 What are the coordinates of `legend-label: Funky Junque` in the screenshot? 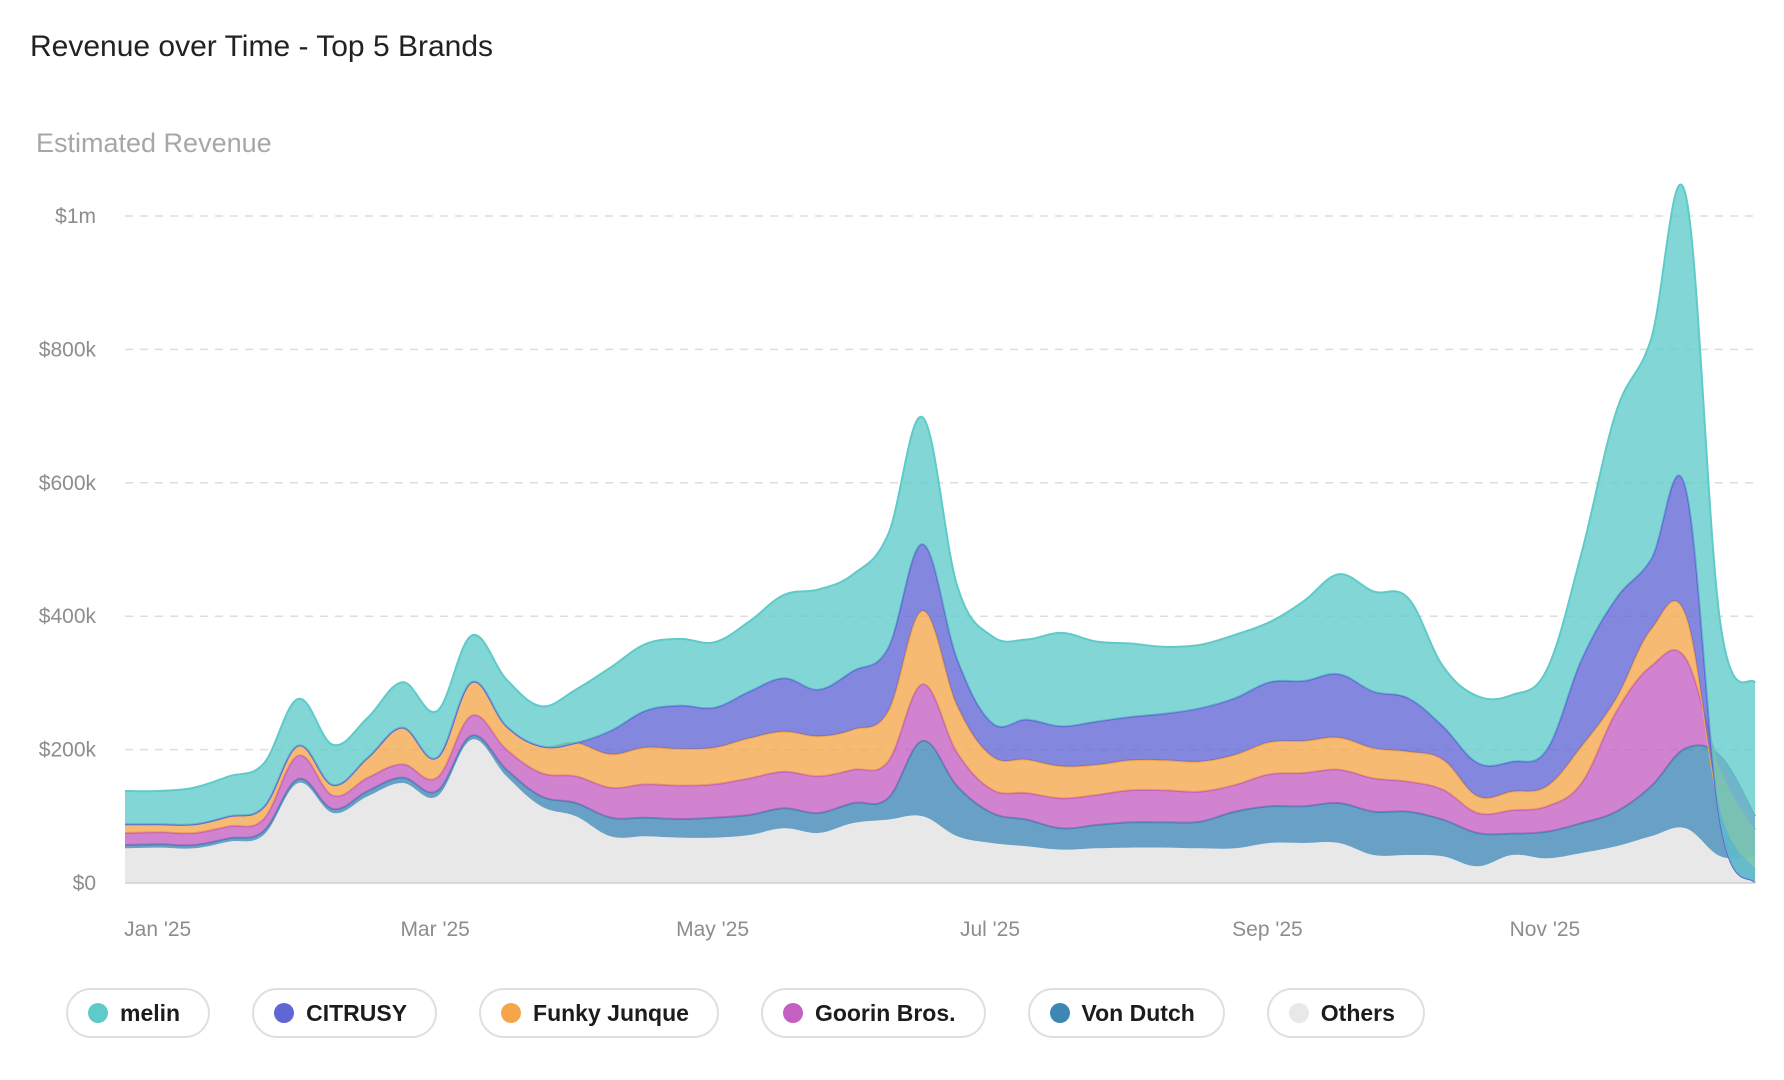 It's located at (611, 1012).